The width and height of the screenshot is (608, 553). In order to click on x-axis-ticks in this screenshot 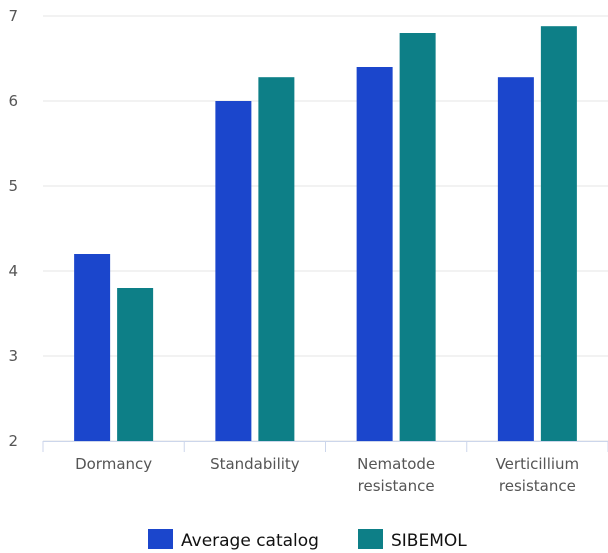, I will do `click(325, 446)`.